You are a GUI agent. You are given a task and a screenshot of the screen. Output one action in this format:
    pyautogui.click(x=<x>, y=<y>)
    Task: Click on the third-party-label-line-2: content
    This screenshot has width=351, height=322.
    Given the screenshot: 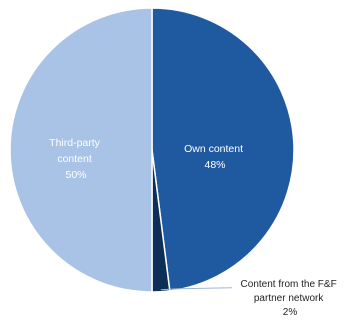 What is the action you would take?
    pyautogui.click(x=74, y=159)
    